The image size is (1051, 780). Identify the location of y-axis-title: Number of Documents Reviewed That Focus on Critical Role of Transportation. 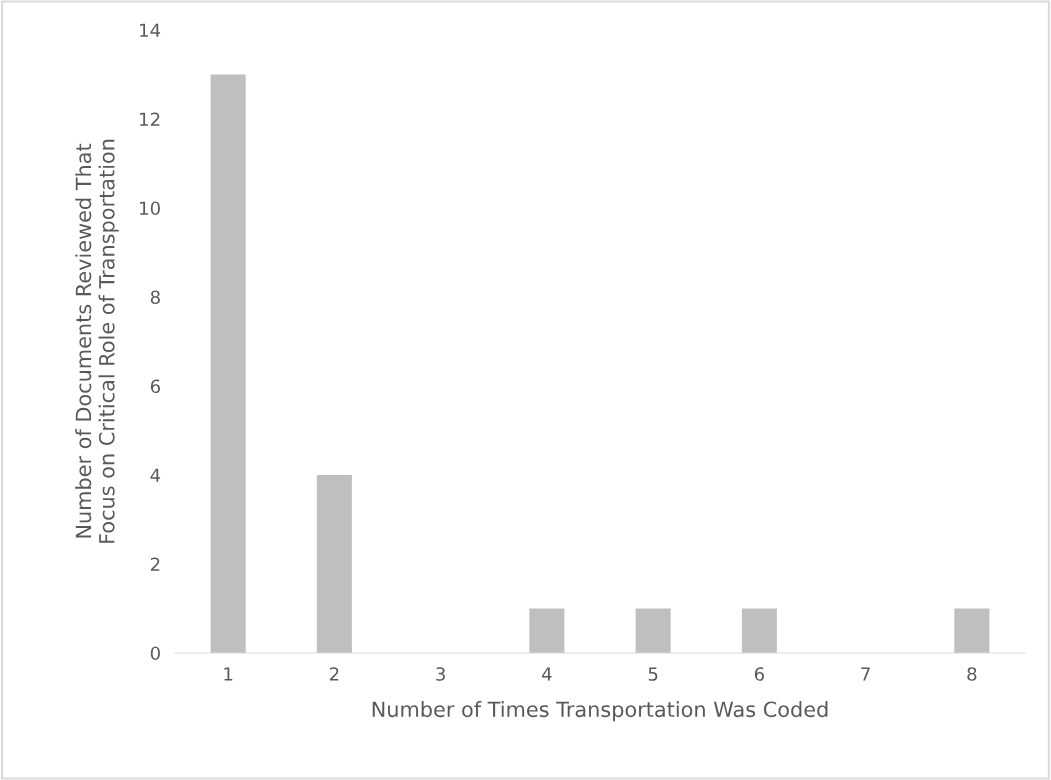
(97, 341).